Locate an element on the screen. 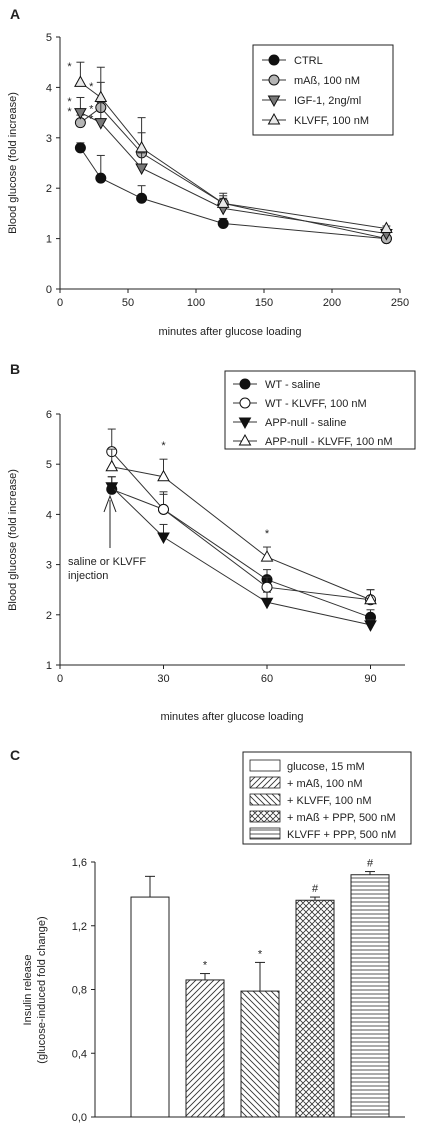 The image size is (448, 1132). significance-marker: # is located at coordinates (370, 864).